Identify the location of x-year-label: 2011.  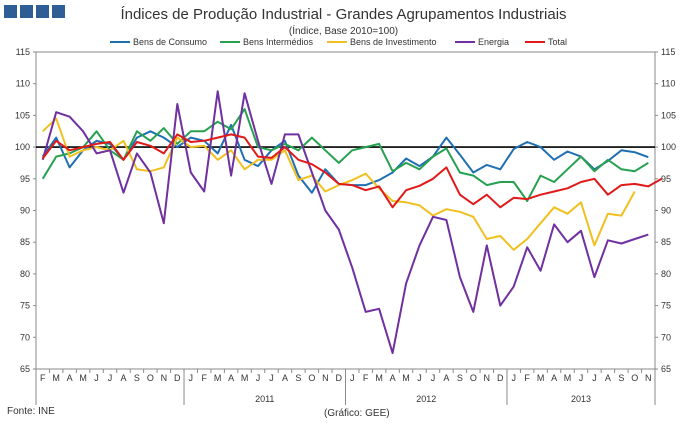
(264, 399).